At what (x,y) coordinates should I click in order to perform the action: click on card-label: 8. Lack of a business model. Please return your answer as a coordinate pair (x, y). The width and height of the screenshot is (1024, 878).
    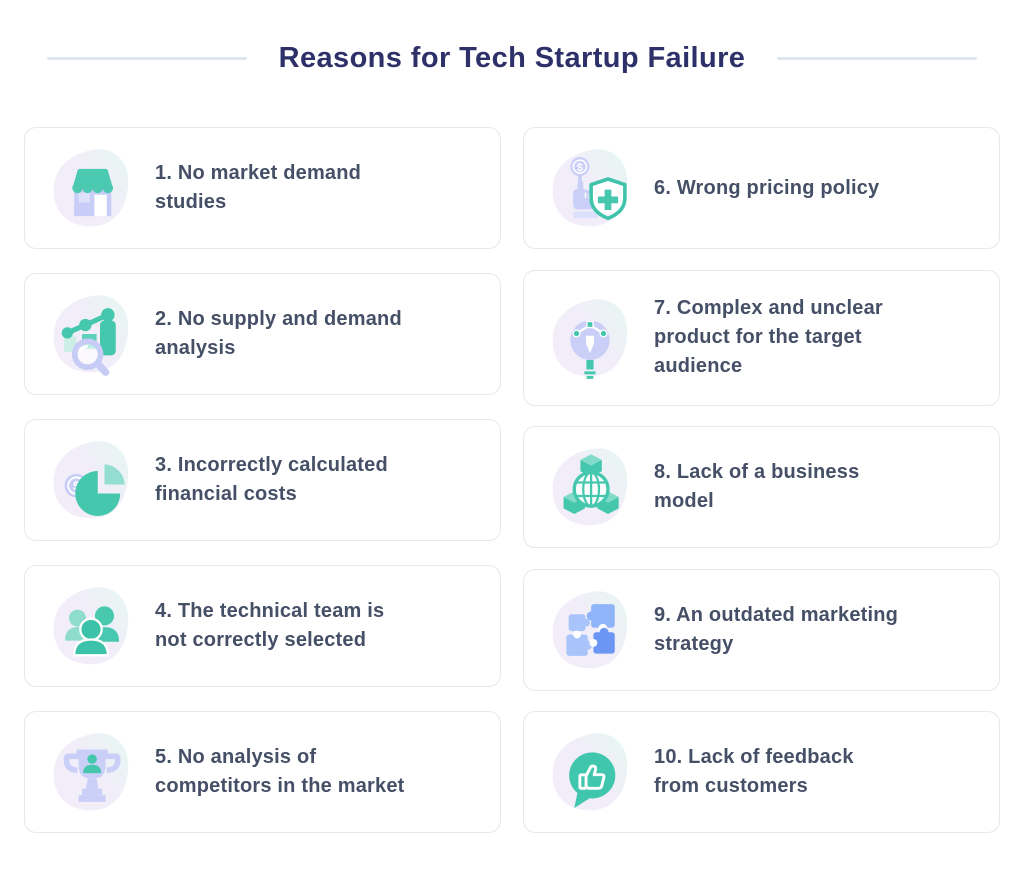
    Looking at the image, I should click on (757, 486).